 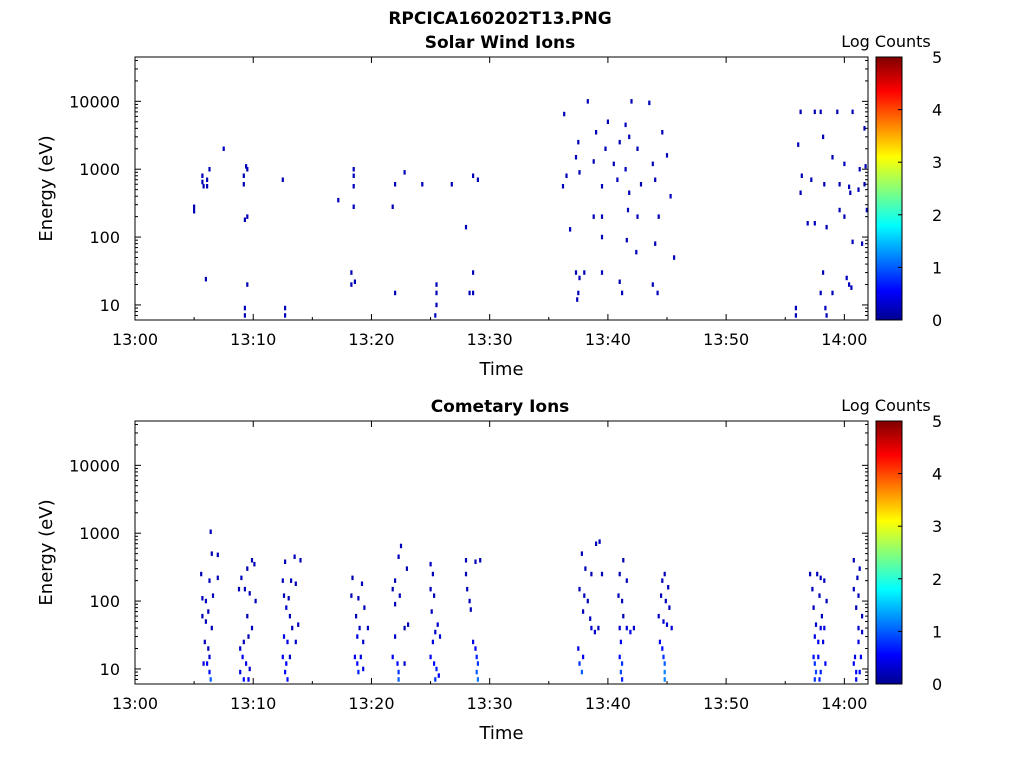 What do you see at coordinates (844, 703) in the screenshot?
I see `x-tick-label: 14:00` at bounding box center [844, 703].